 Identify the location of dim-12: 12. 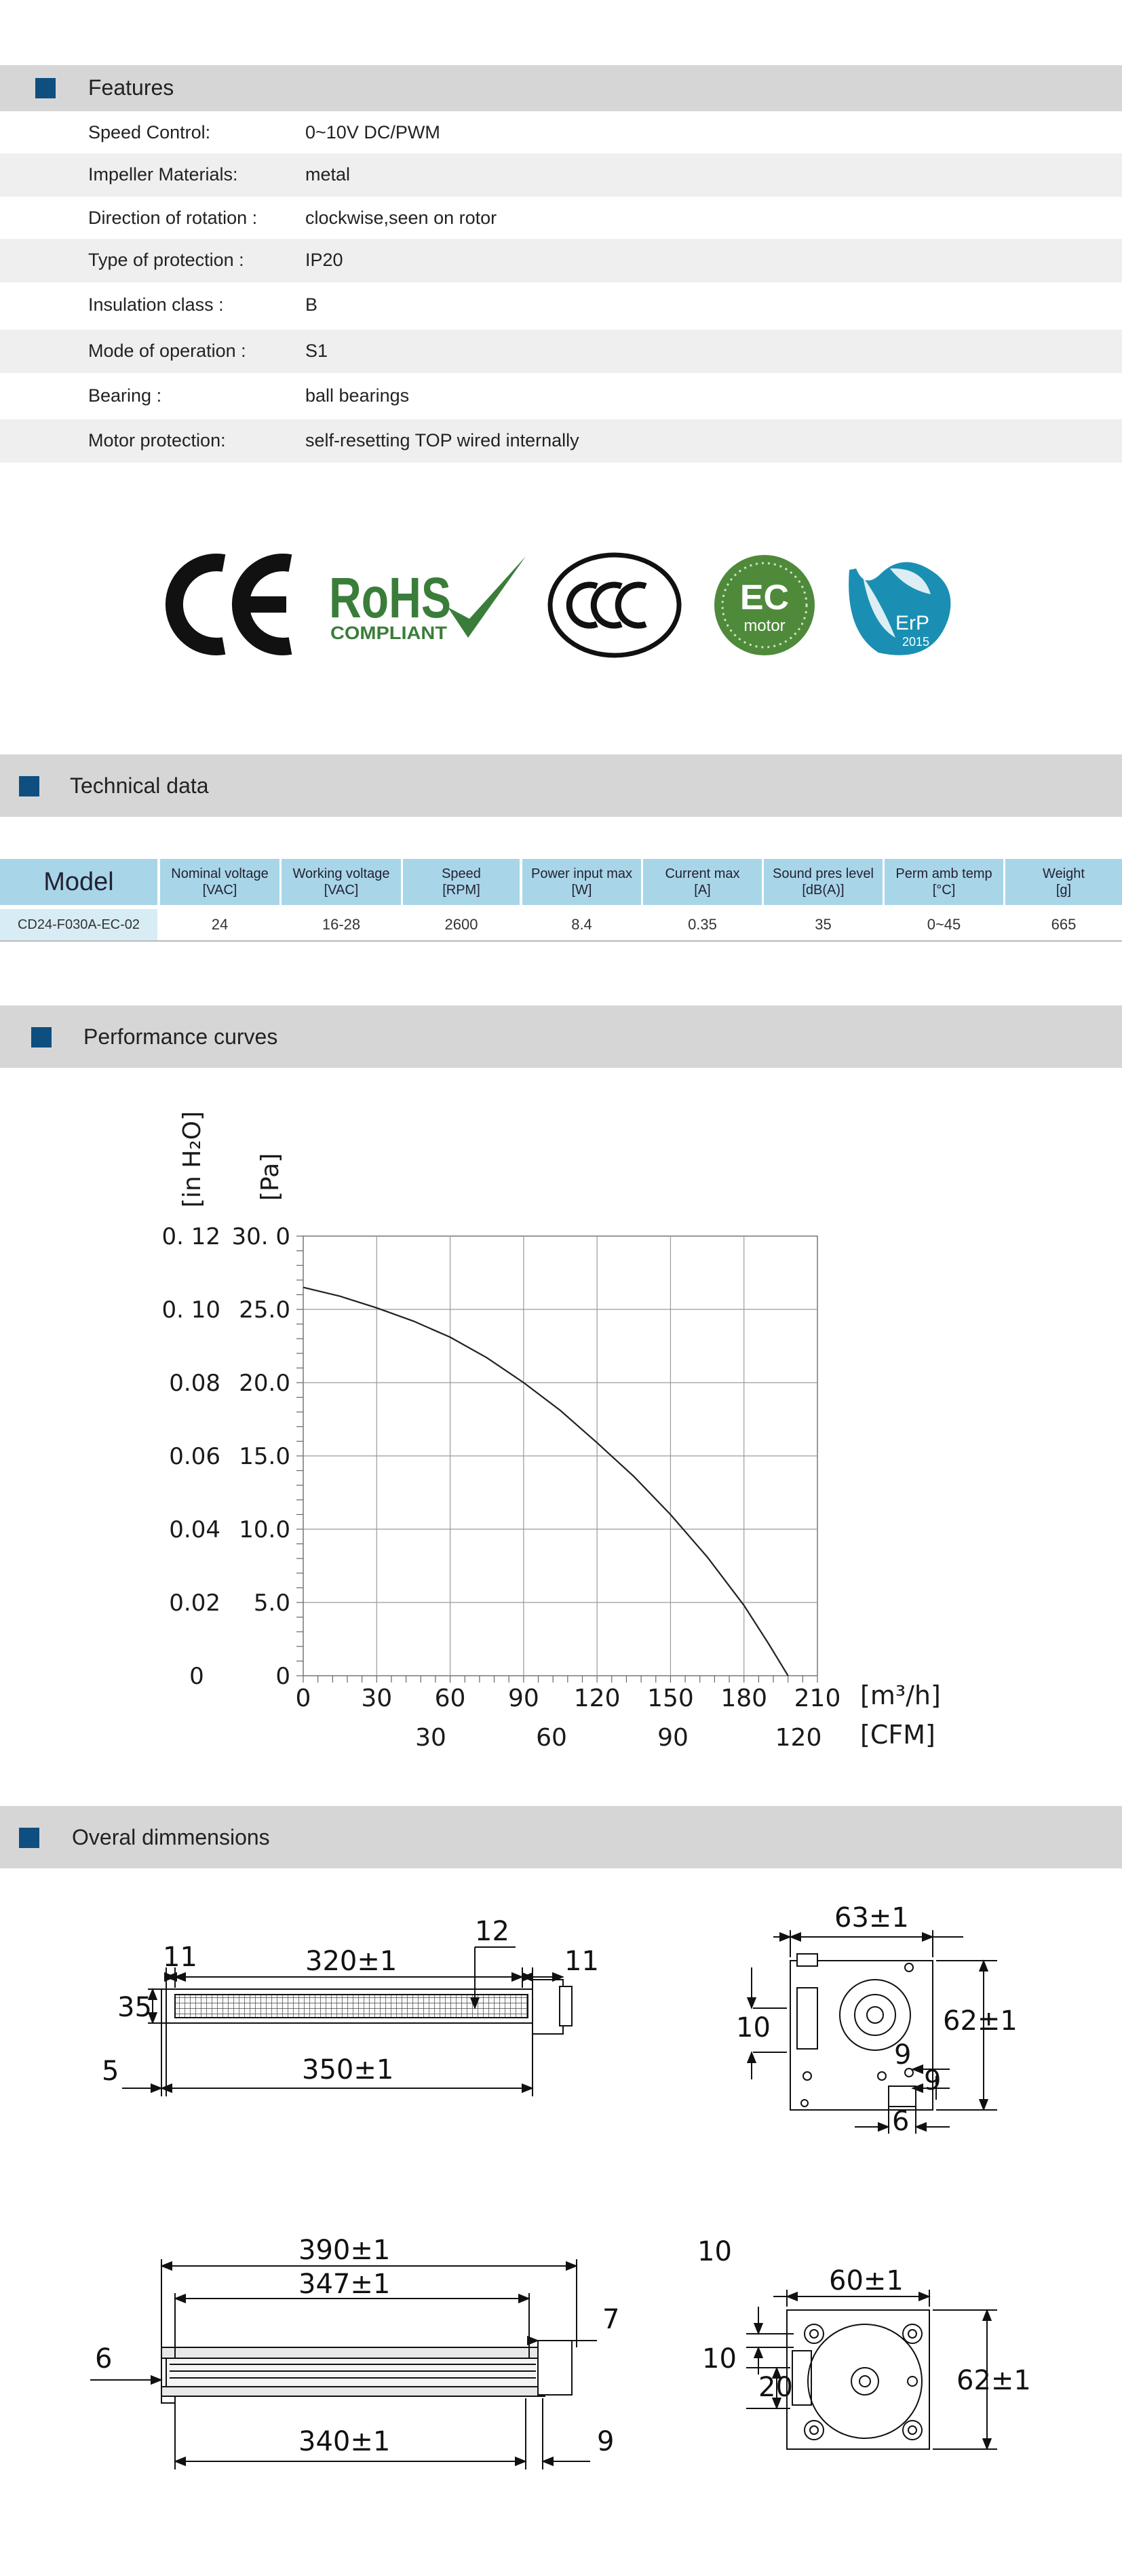
(492, 1932).